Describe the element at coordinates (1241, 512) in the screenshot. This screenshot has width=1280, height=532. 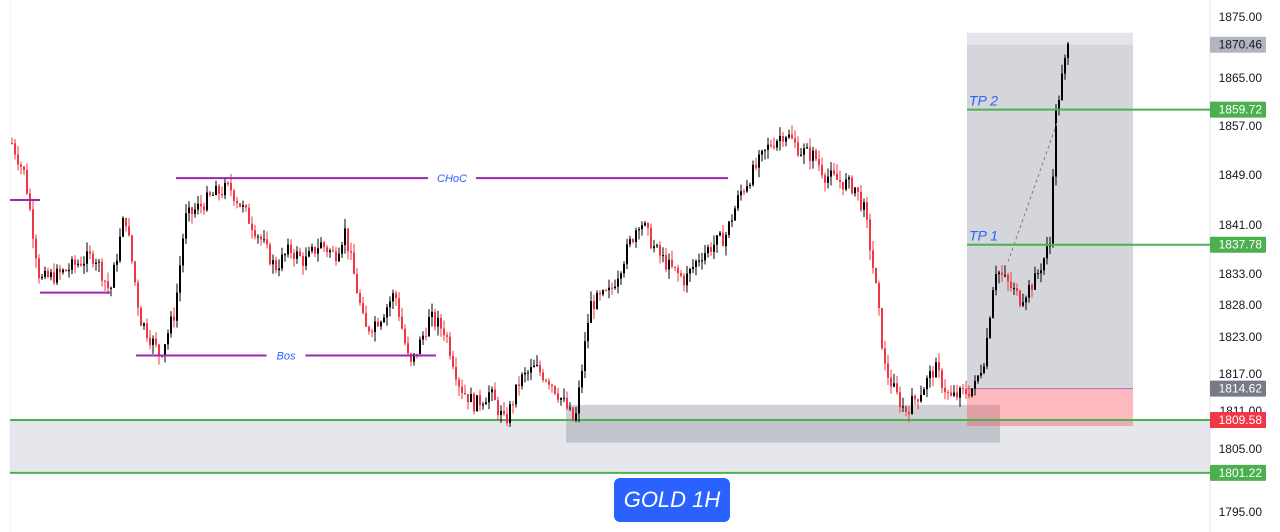
I see `axis-tick-label-11: 1795.00` at that location.